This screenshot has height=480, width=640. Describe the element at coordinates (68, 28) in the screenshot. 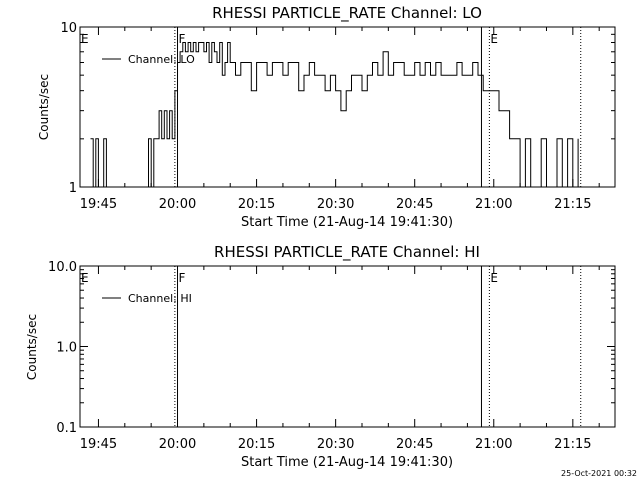

I see `y-tick-label: 10` at that location.